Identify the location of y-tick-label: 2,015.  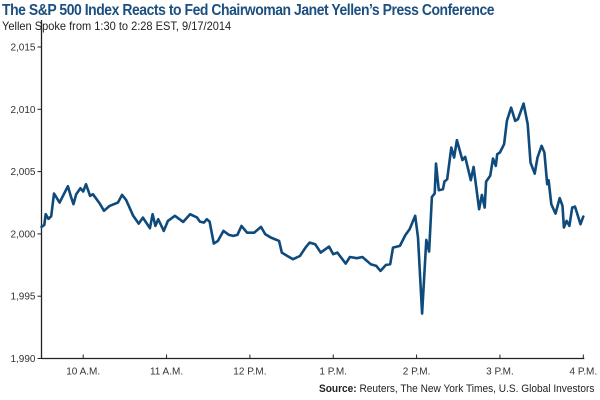
(22, 48).